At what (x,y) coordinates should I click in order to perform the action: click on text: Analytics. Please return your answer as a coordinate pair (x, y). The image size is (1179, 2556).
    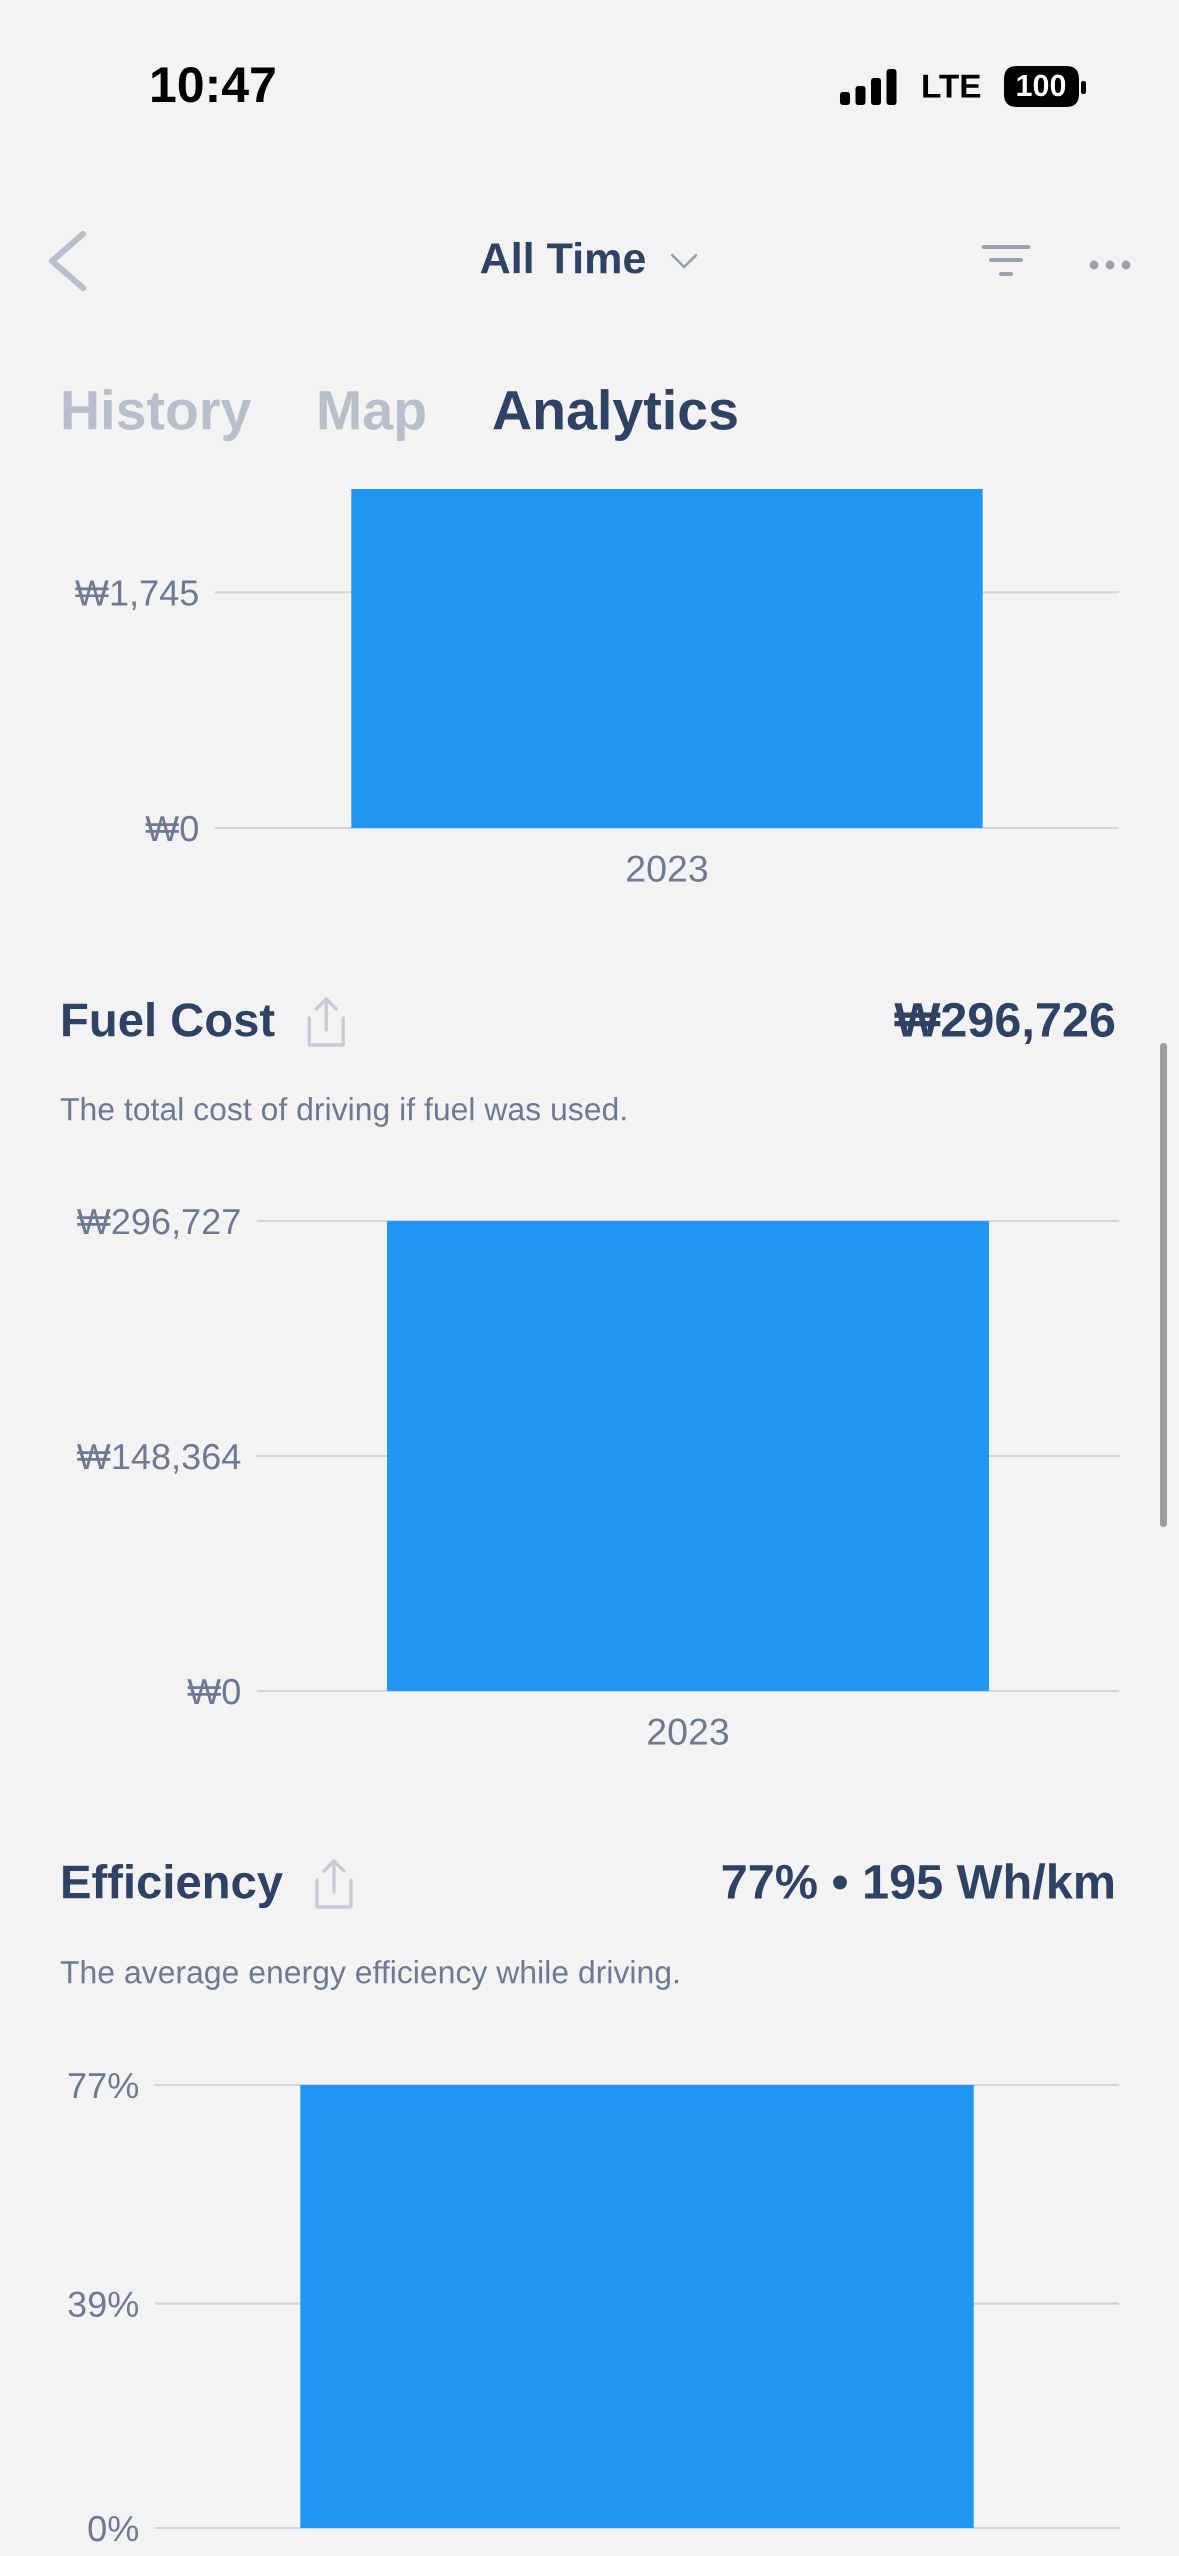
    Looking at the image, I should click on (615, 415).